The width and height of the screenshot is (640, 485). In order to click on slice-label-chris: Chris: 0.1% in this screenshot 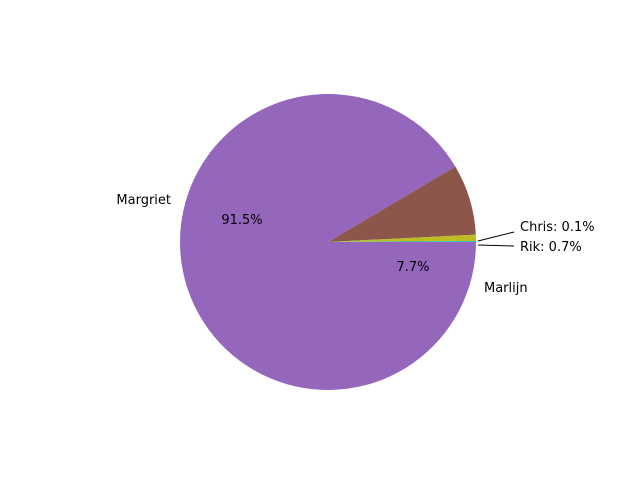, I will do `click(557, 227)`.